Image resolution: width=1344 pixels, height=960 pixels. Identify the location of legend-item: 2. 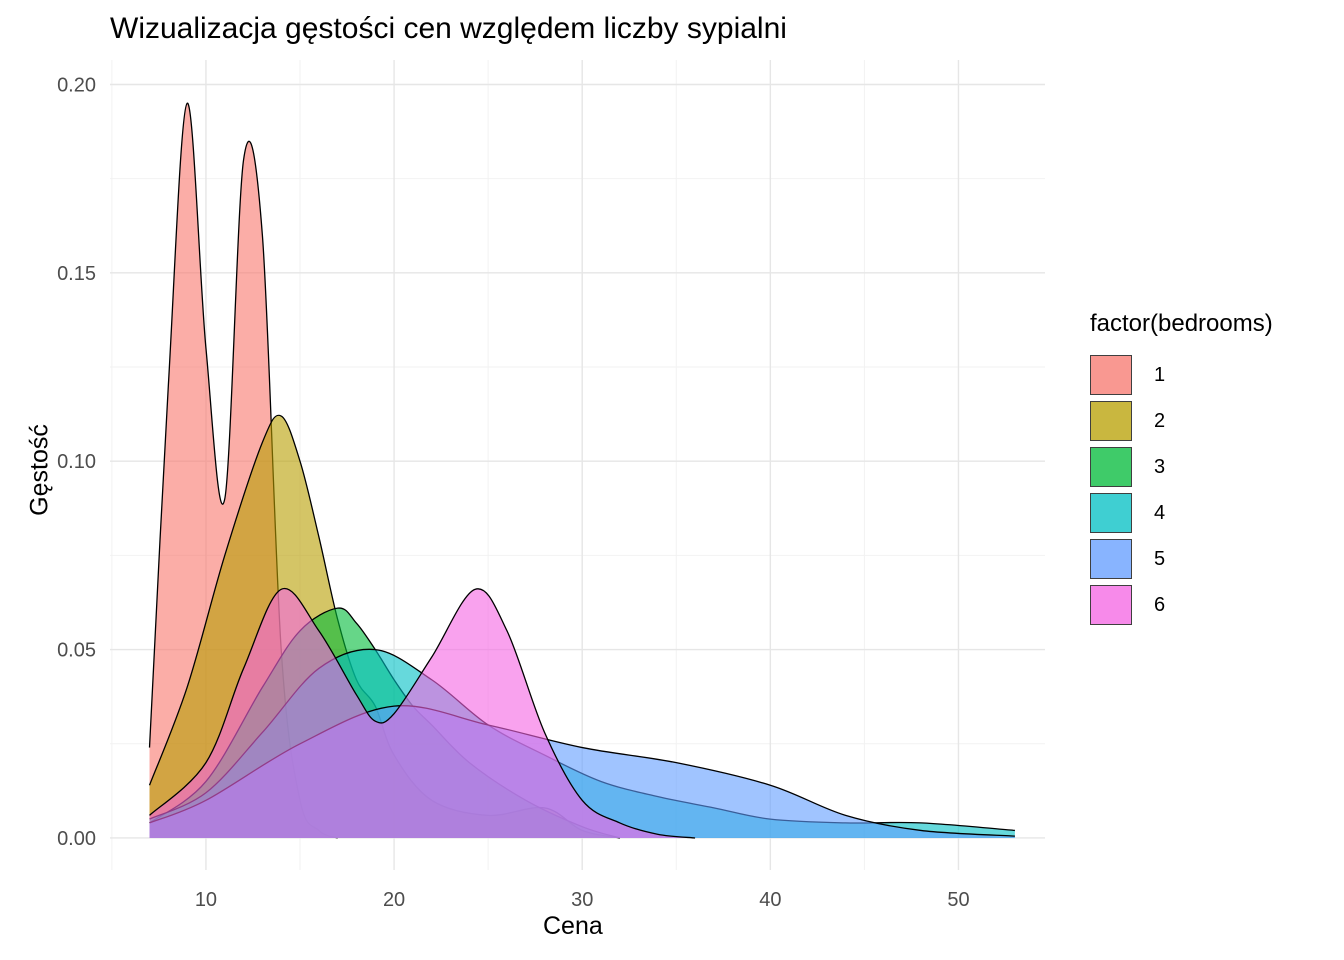
(1181, 421).